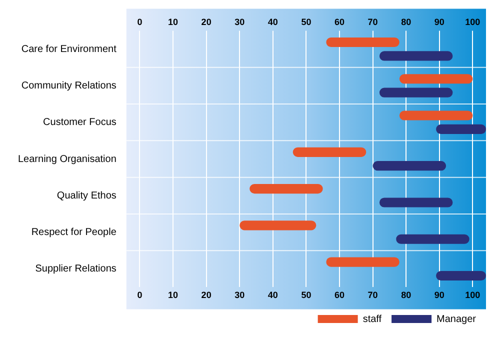 Image resolution: width=498 pixels, height=342 pixels. What do you see at coordinates (173, 295) in the screenshot?
I see `x-tick-label: 10` at bounding box center [173, 295].